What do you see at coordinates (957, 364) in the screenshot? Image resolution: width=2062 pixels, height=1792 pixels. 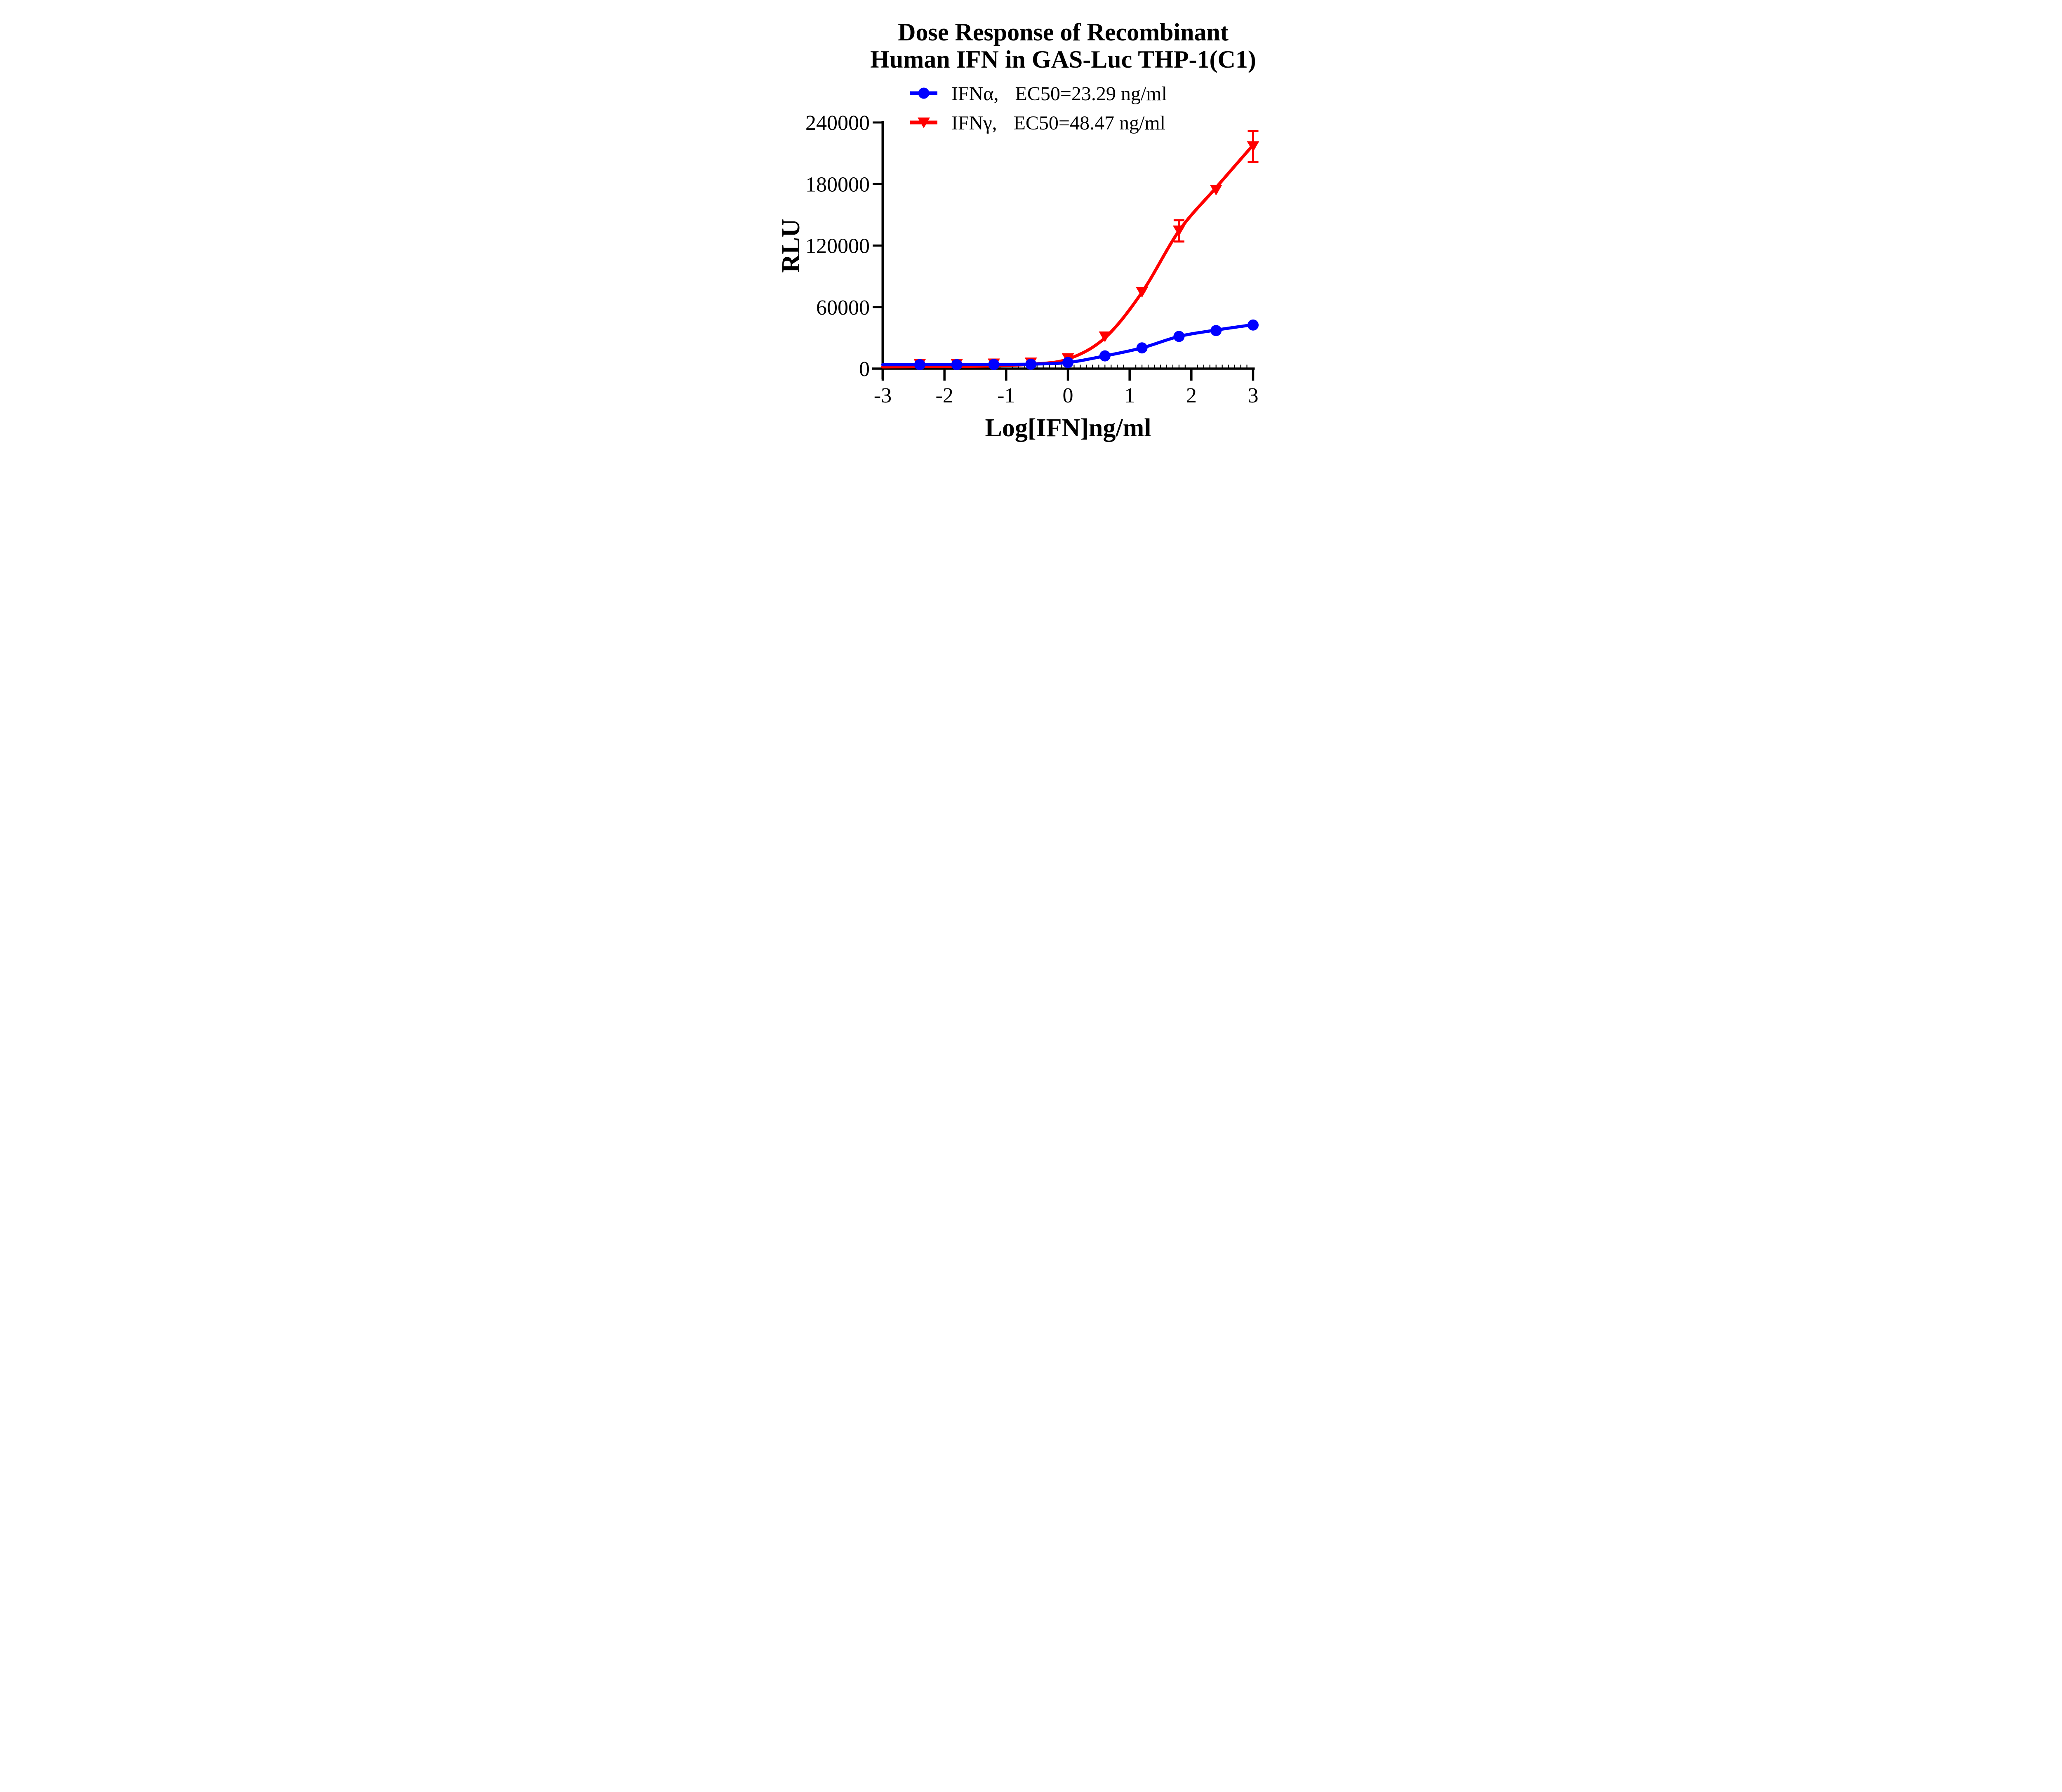 I see `ifn--marker--1.8` at bounding box center [957, 364].